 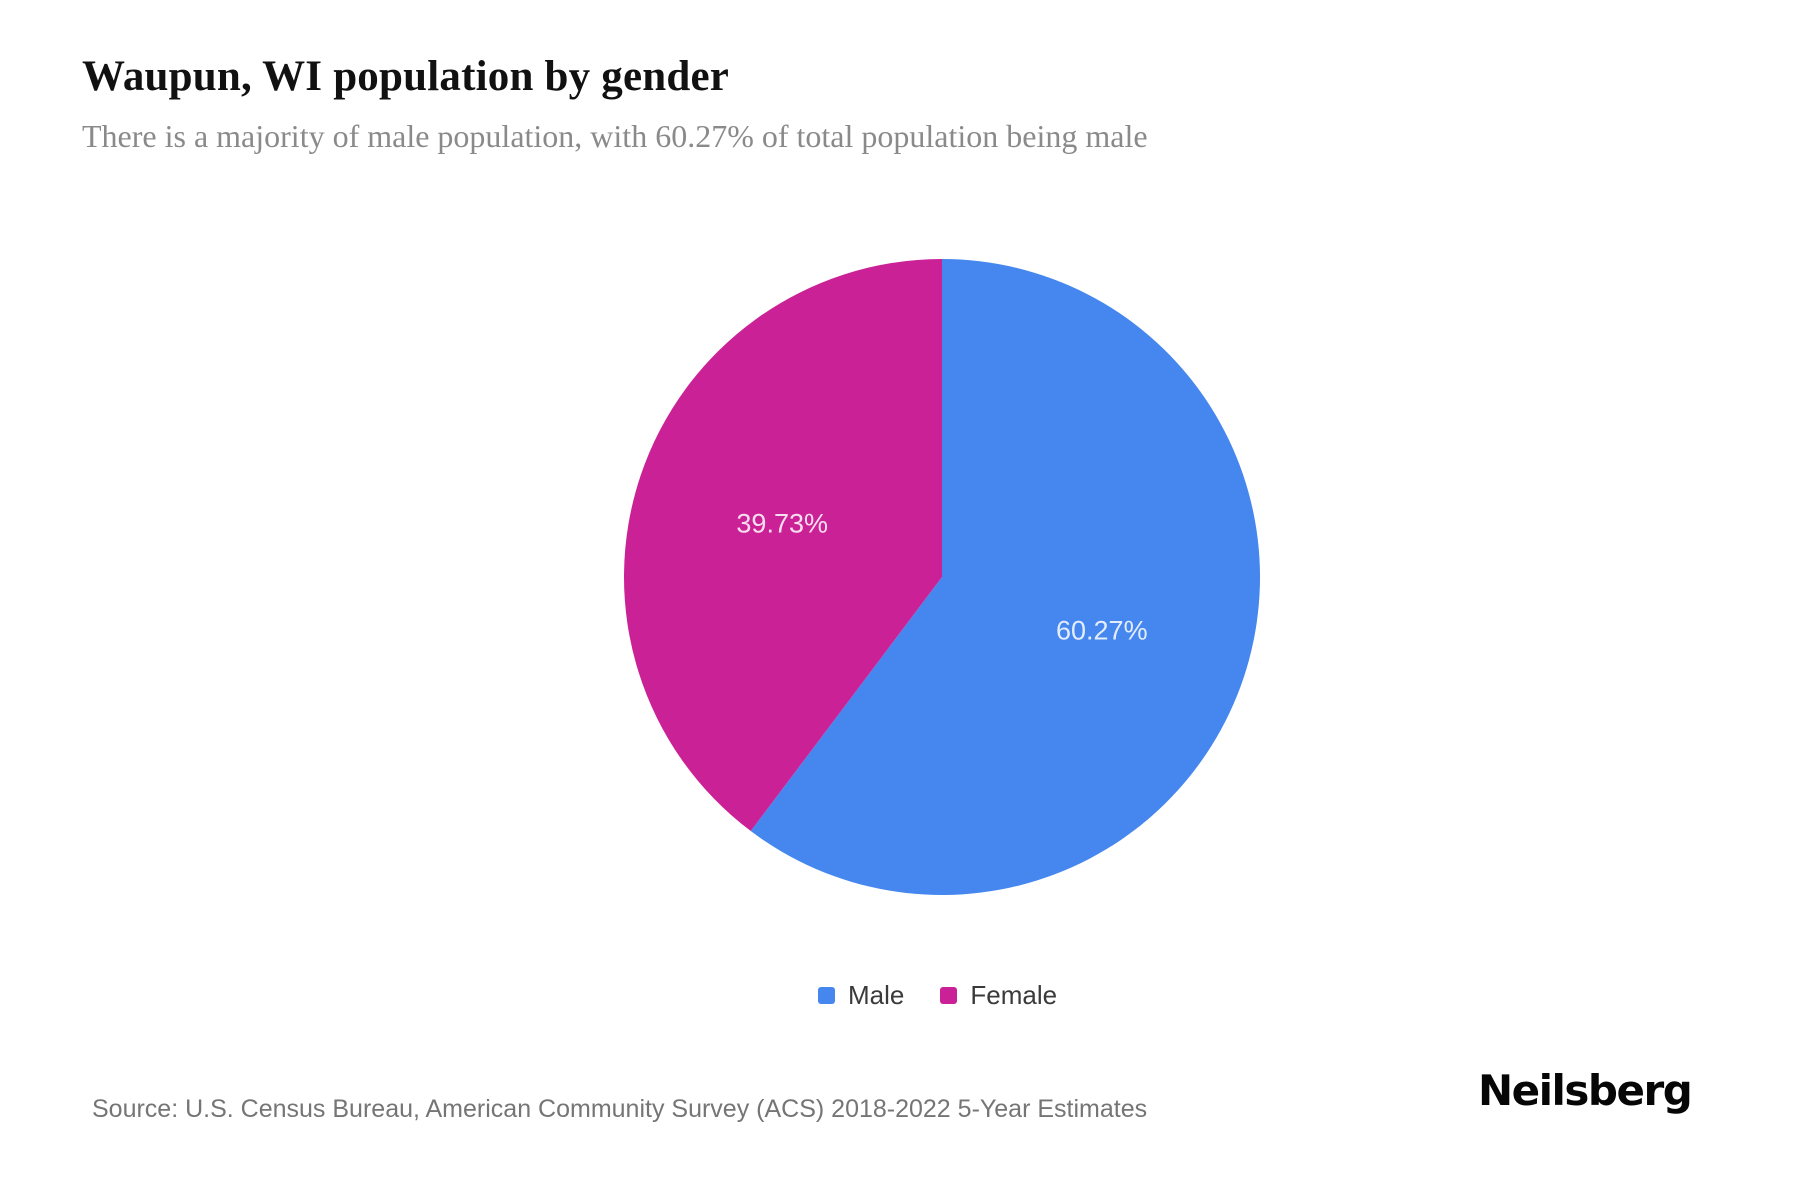 What do you see at coordinates (1585, 1090) in the screenshot?
I see `brand-logo: Neilsberg` at bounding box center [1585, 1090].